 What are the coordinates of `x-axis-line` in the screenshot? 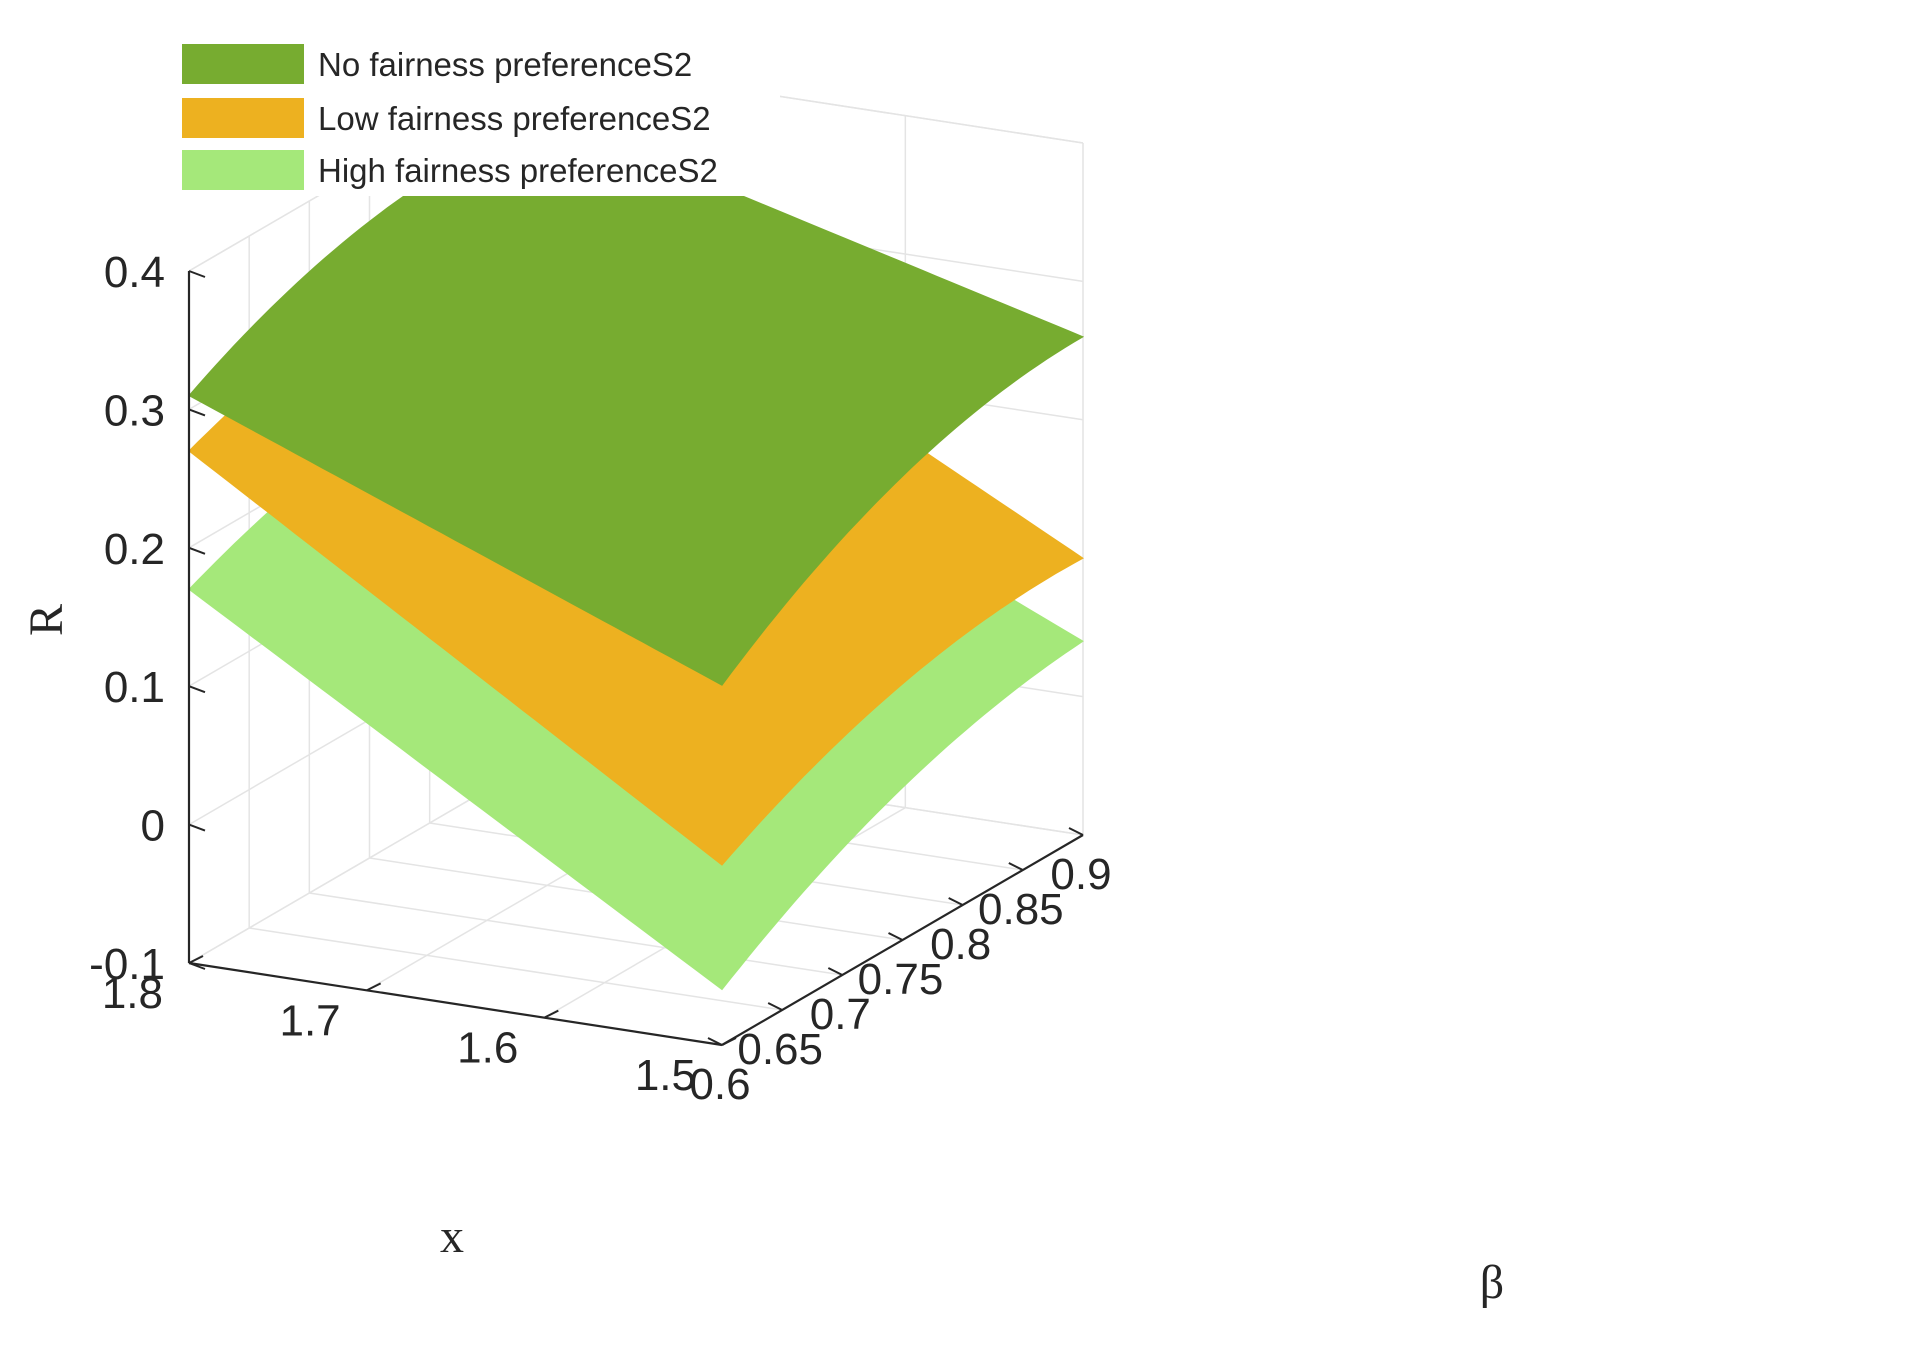 It's located at (455, 1004).